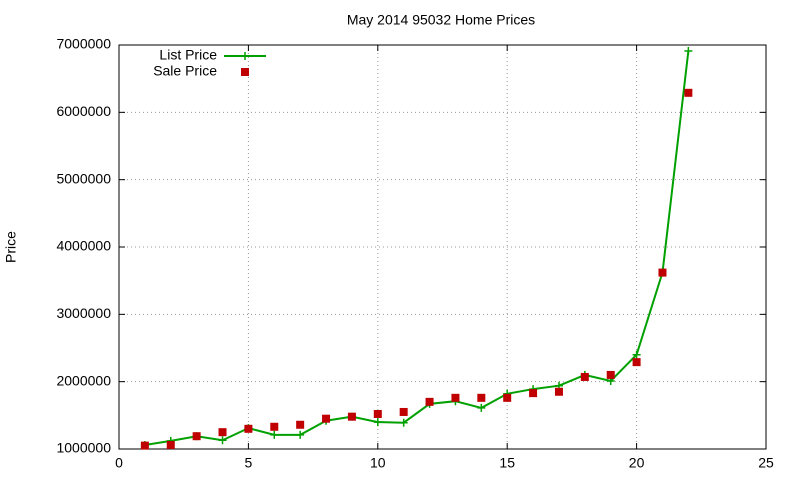  Describe the element at coordinates (507, 463) in the screenshot. I see `x-tick-label: 15` at that location.